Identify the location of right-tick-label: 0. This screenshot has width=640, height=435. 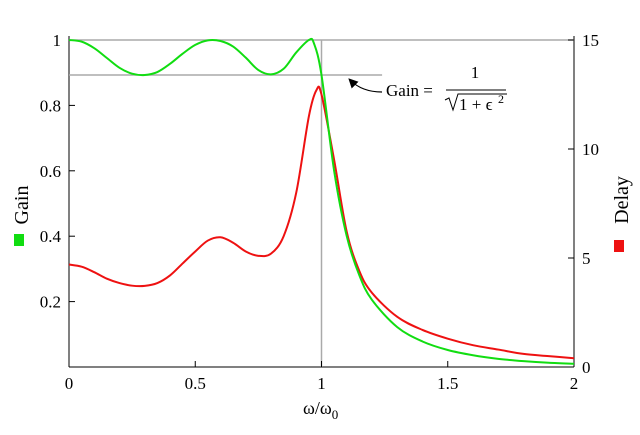
(586, 367).